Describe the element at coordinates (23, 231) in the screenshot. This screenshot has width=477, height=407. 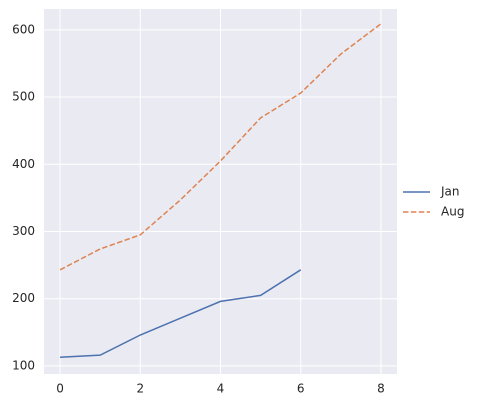
I see `y-tick-label: 300` at that location.